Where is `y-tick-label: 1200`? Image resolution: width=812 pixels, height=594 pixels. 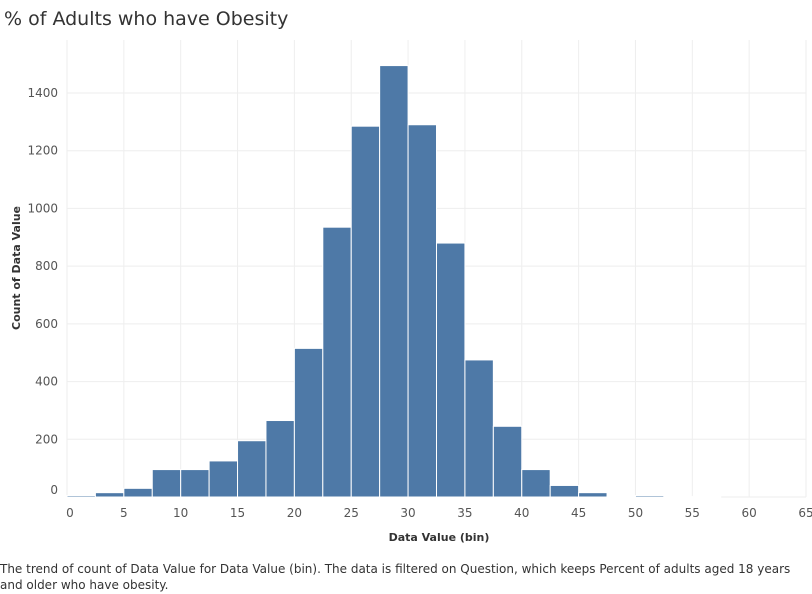
y-tick-label: 1200 is located at coordinates (42, 151).